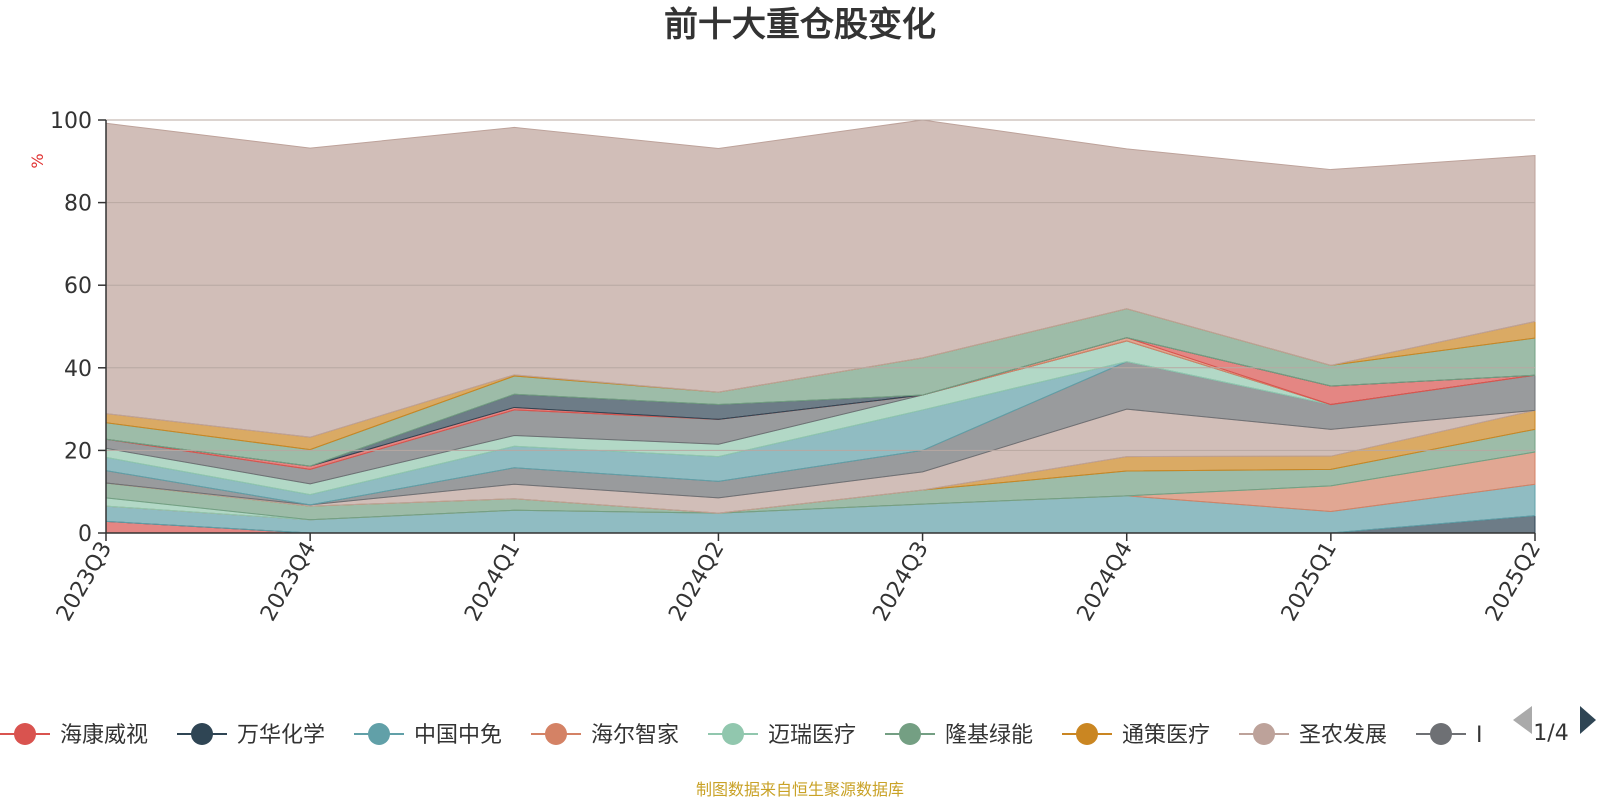 This screenshot has width=1600, height=800. Describe the element at coordinates (78, 286) in the screenshot. I see `y-tick-label: 60` at that location.